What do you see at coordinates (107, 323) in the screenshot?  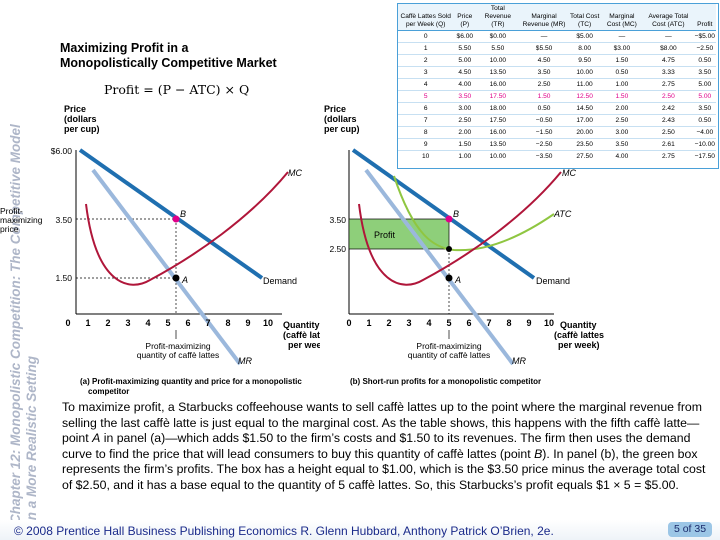 I see `panel-a-x-tick-2: 2` at bounding box center [107, 323].